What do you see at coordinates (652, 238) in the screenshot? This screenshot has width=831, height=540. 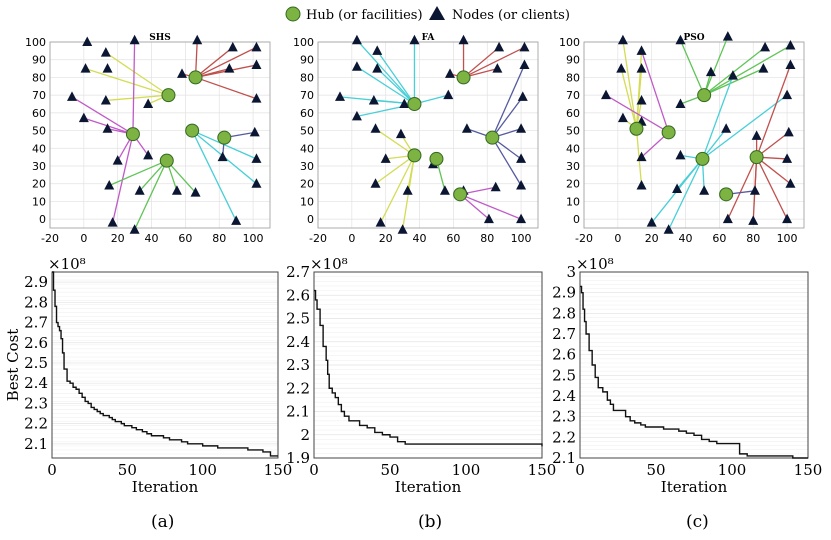 I see `x-tick-label: 20` at bounding box center [652, 238].